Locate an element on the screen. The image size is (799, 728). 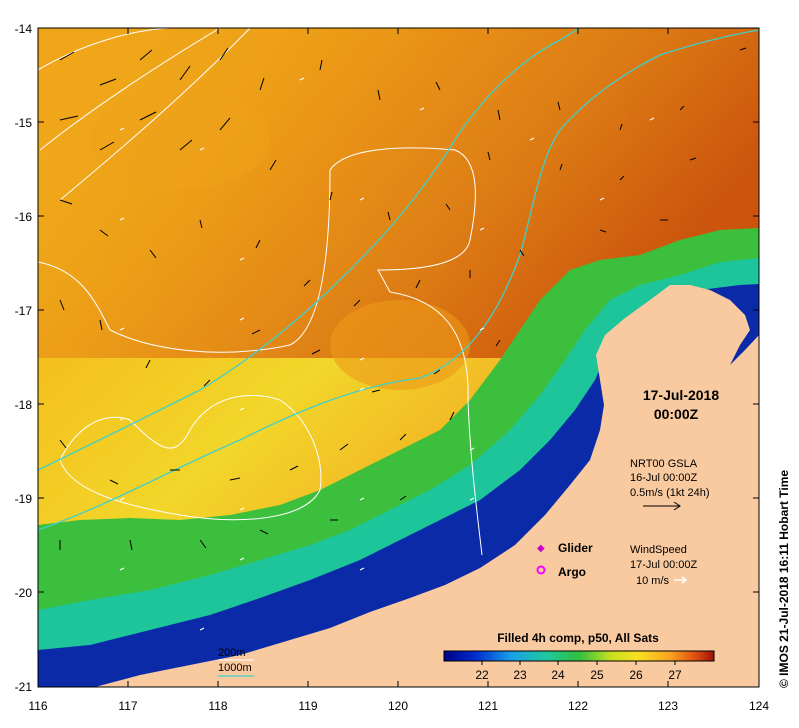
argo-marker is located at coordinates (541, 570).